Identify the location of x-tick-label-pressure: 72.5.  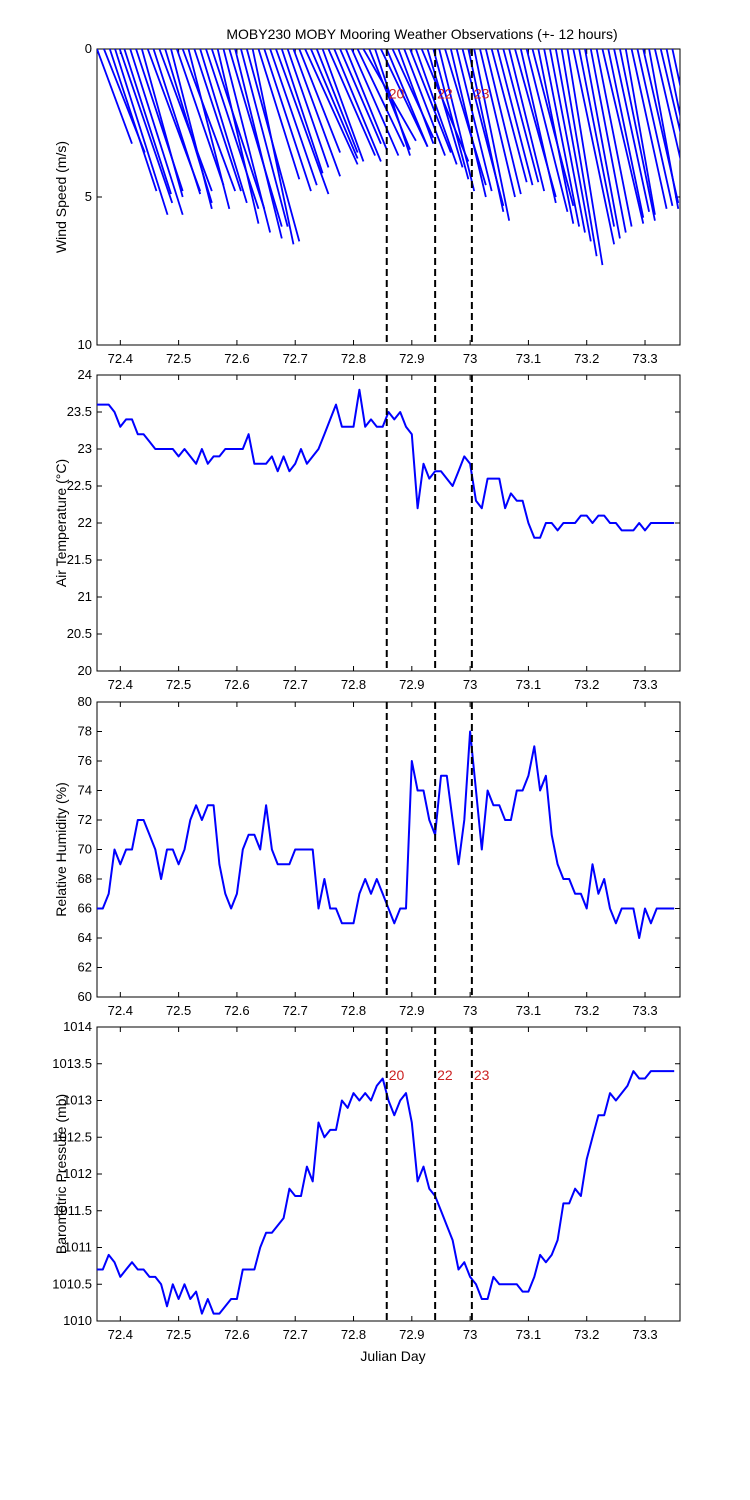
(178, 1334).